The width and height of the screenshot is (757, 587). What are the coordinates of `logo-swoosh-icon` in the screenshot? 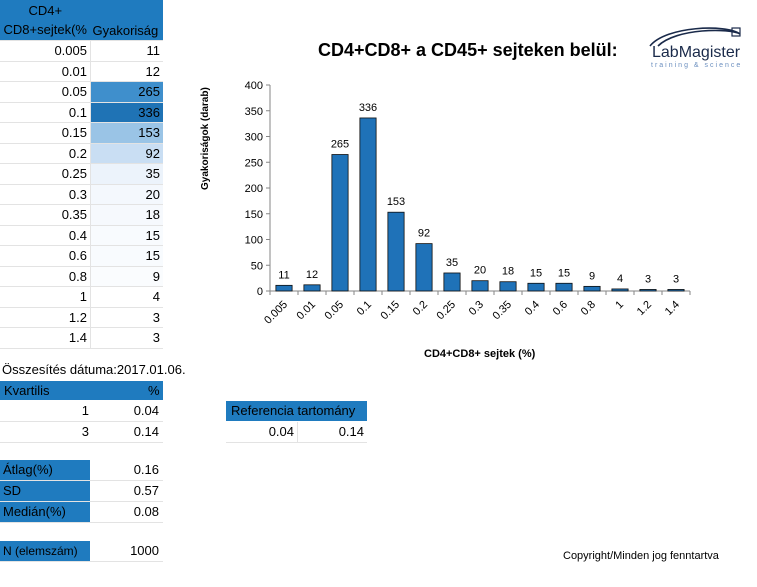 It's located at (695, 37).